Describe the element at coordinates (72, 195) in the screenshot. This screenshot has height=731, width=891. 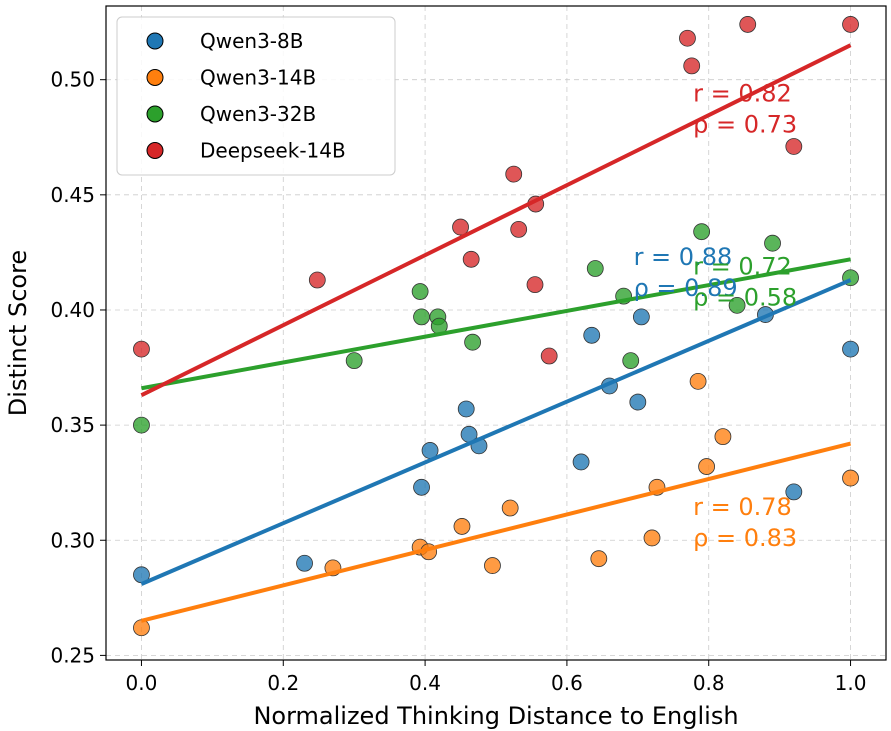
I see `y-tick-label: 0.45` at that location.